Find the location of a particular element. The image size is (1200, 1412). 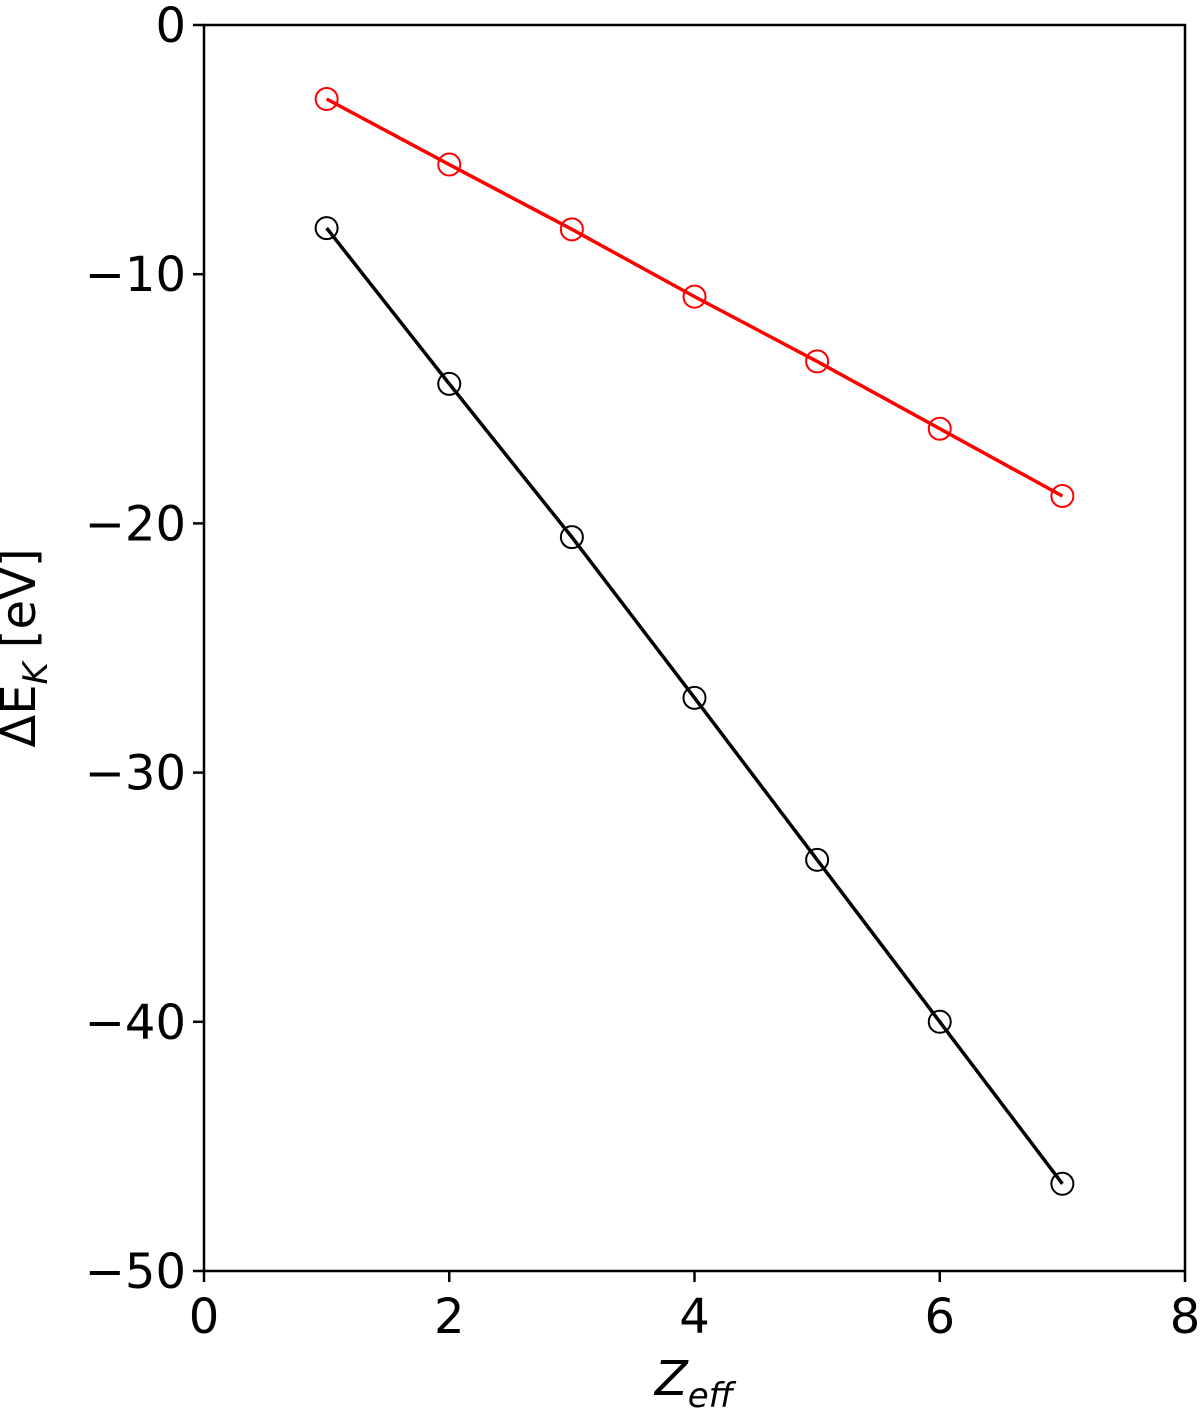

y-tick-label: −10 is located at coordinates (135, 275).